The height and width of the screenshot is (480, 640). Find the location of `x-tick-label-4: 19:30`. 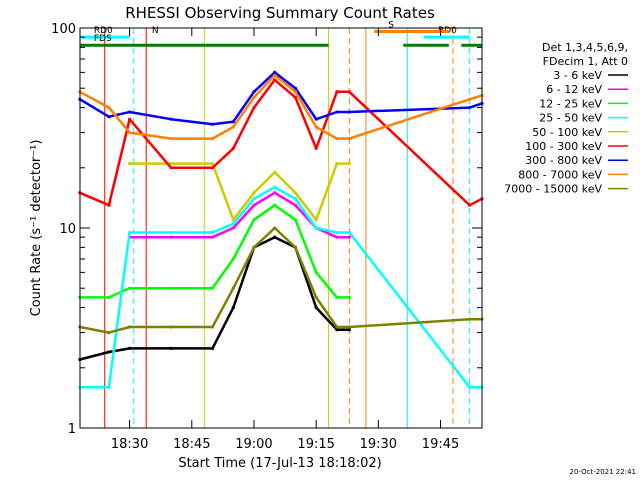

x-tick-label-4: 19:30 is located at coordinates (378, 444).